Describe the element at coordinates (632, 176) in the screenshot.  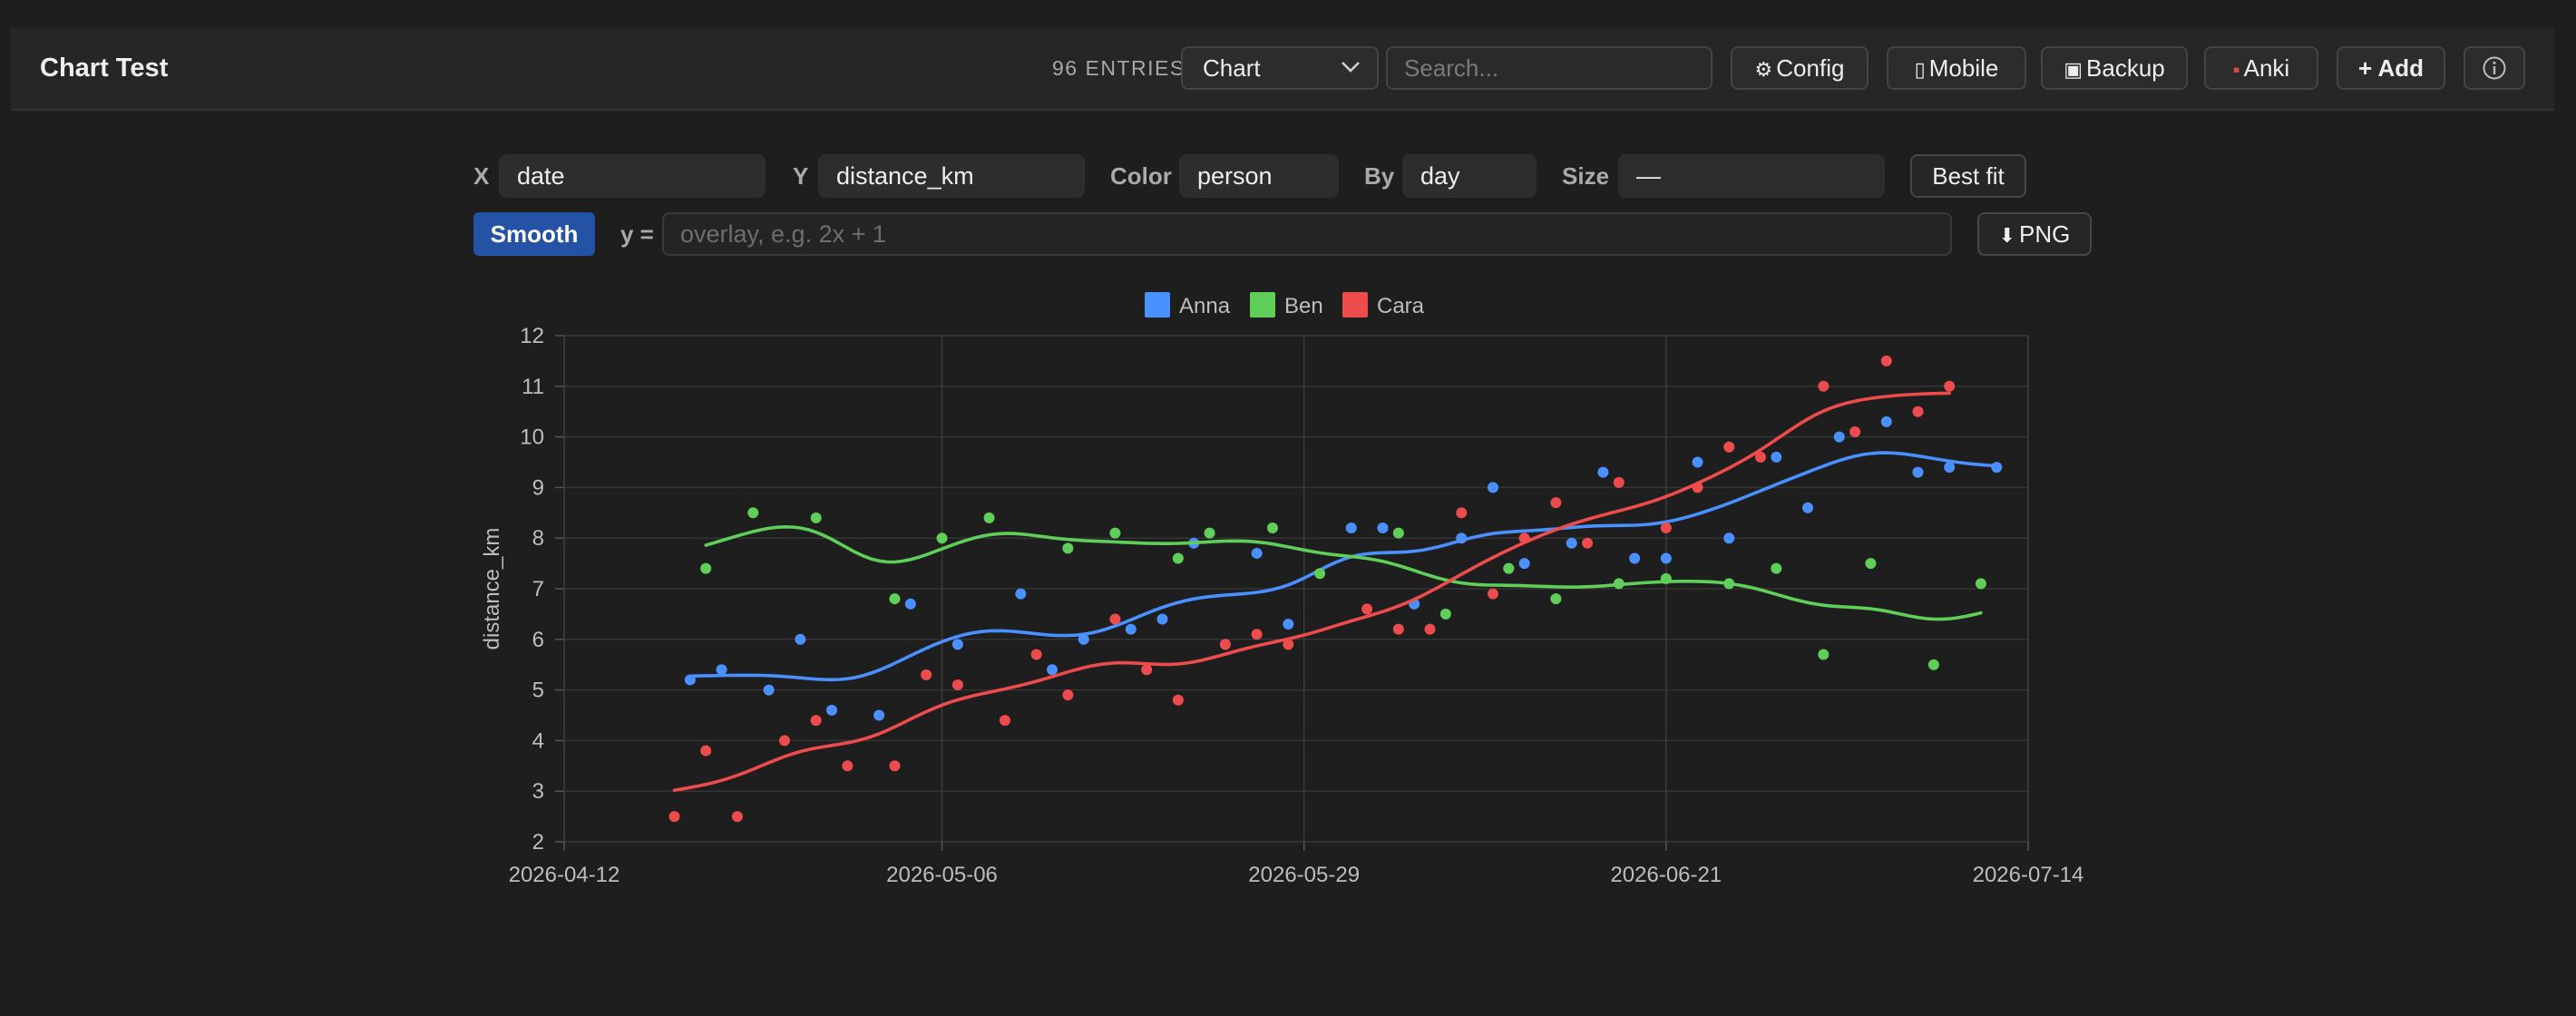
I see `x-field: date` at that location.